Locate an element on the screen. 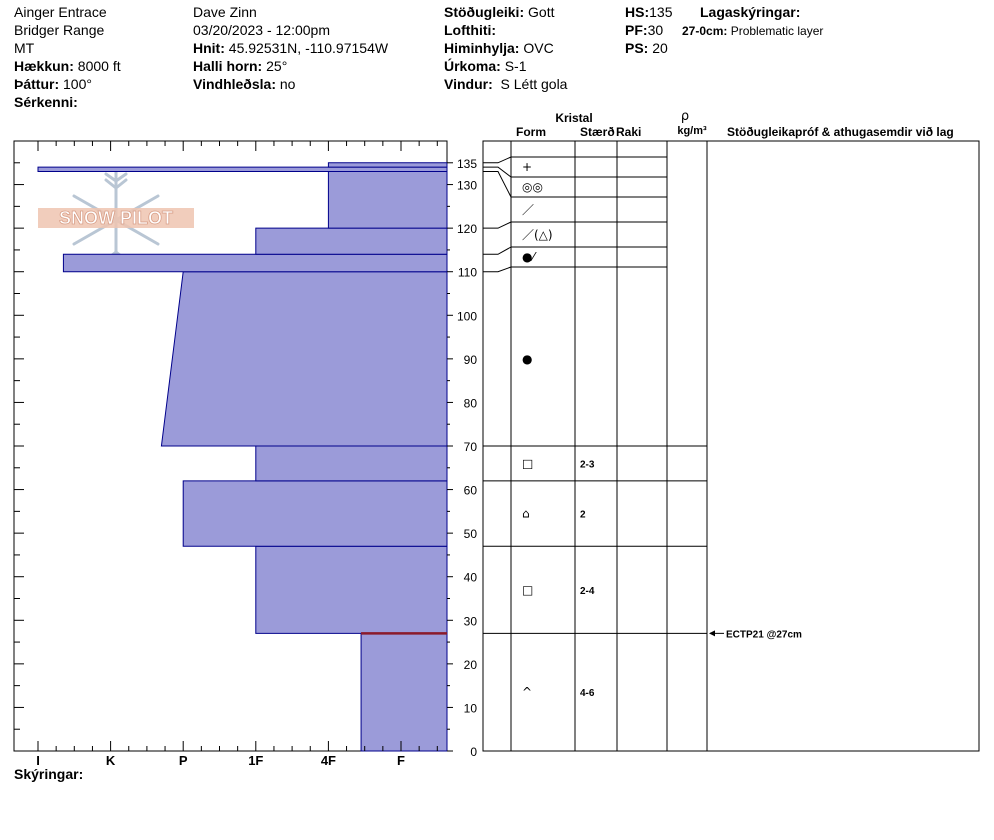  ps-value: 20 is located at coordinates (660, 48).